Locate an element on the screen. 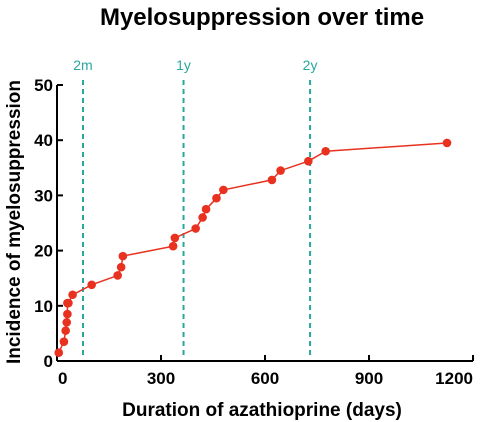 This screenshot has height=422, width=498. x-tick-label: 1200 is located at coordinates (454, 378).